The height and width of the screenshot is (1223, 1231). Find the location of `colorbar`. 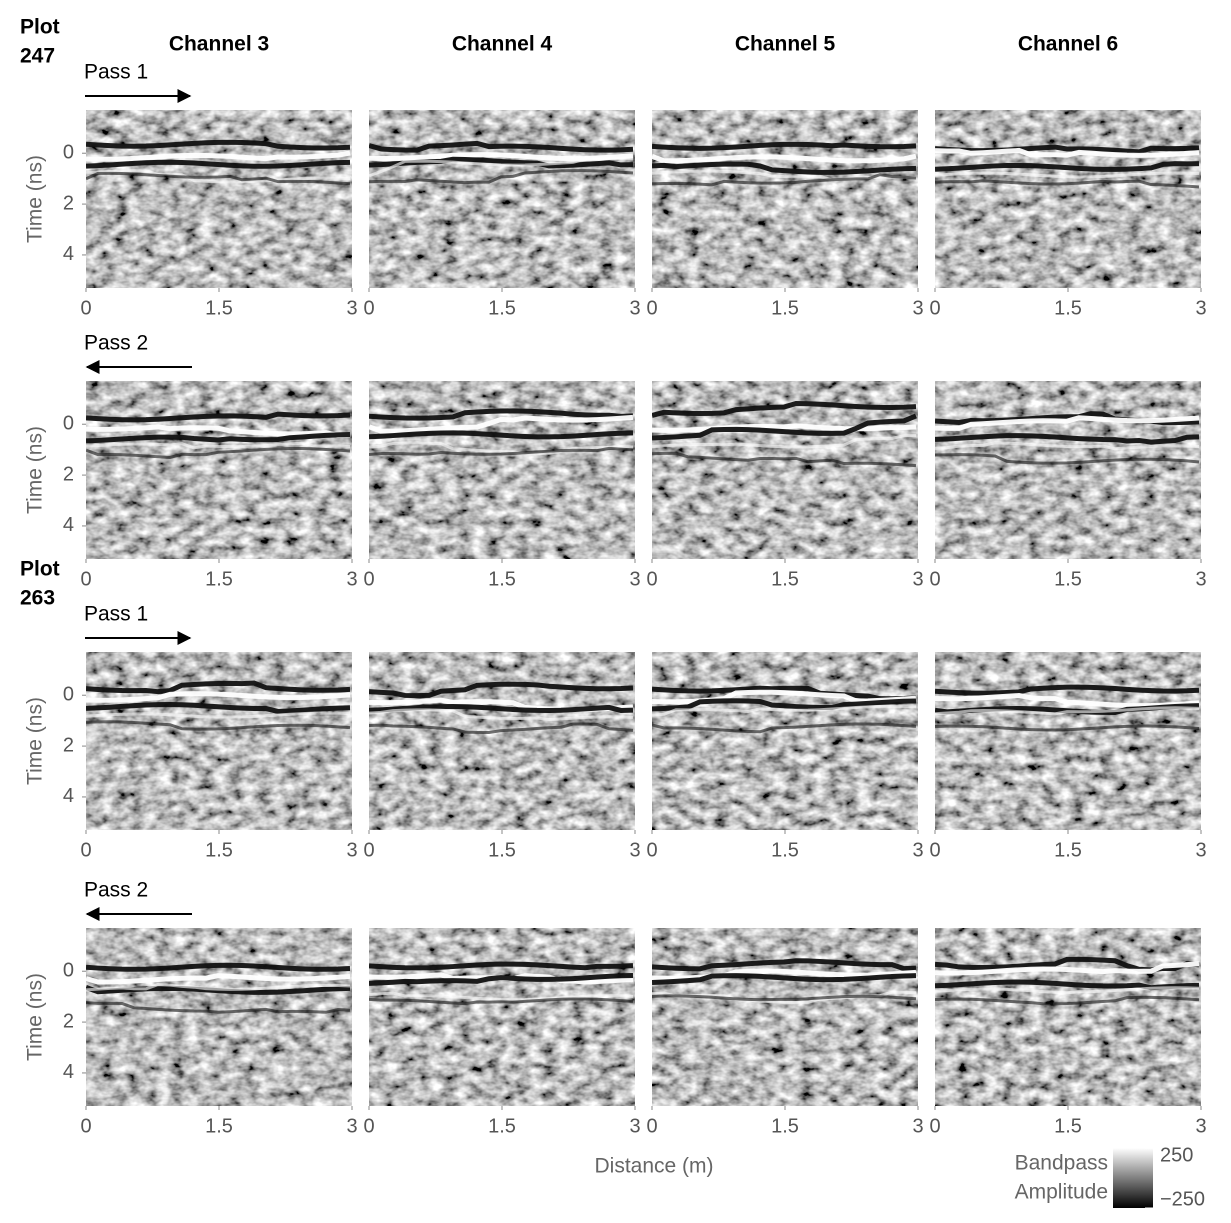

colorbar is located at coordinates (1133, 1178).